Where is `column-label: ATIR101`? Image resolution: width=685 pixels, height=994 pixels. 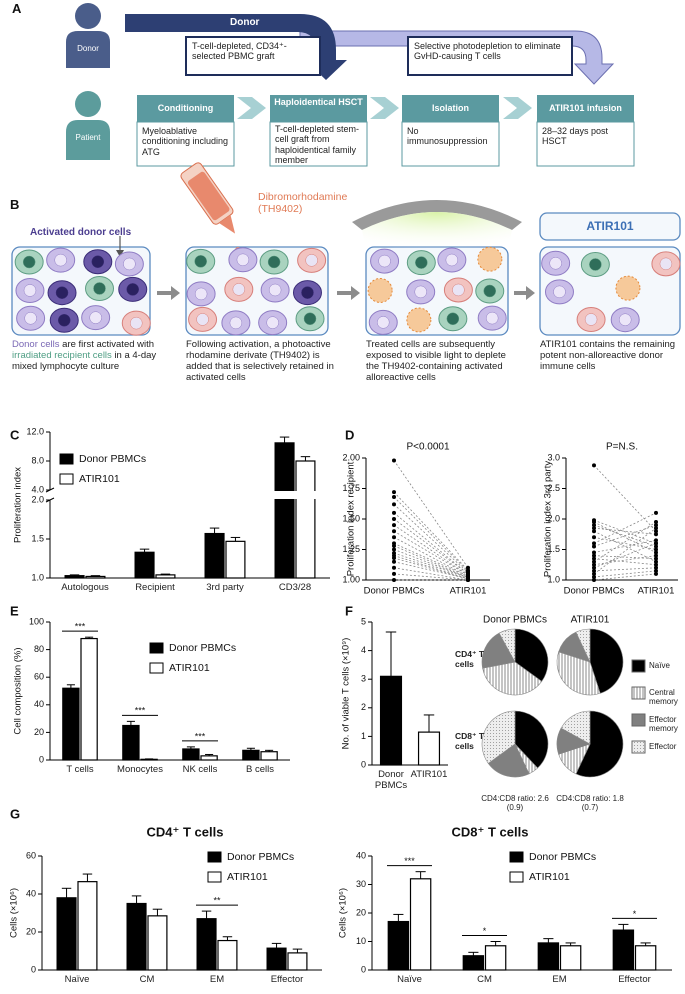 column-label: ATIR101 is located at coordinates (590, 620).